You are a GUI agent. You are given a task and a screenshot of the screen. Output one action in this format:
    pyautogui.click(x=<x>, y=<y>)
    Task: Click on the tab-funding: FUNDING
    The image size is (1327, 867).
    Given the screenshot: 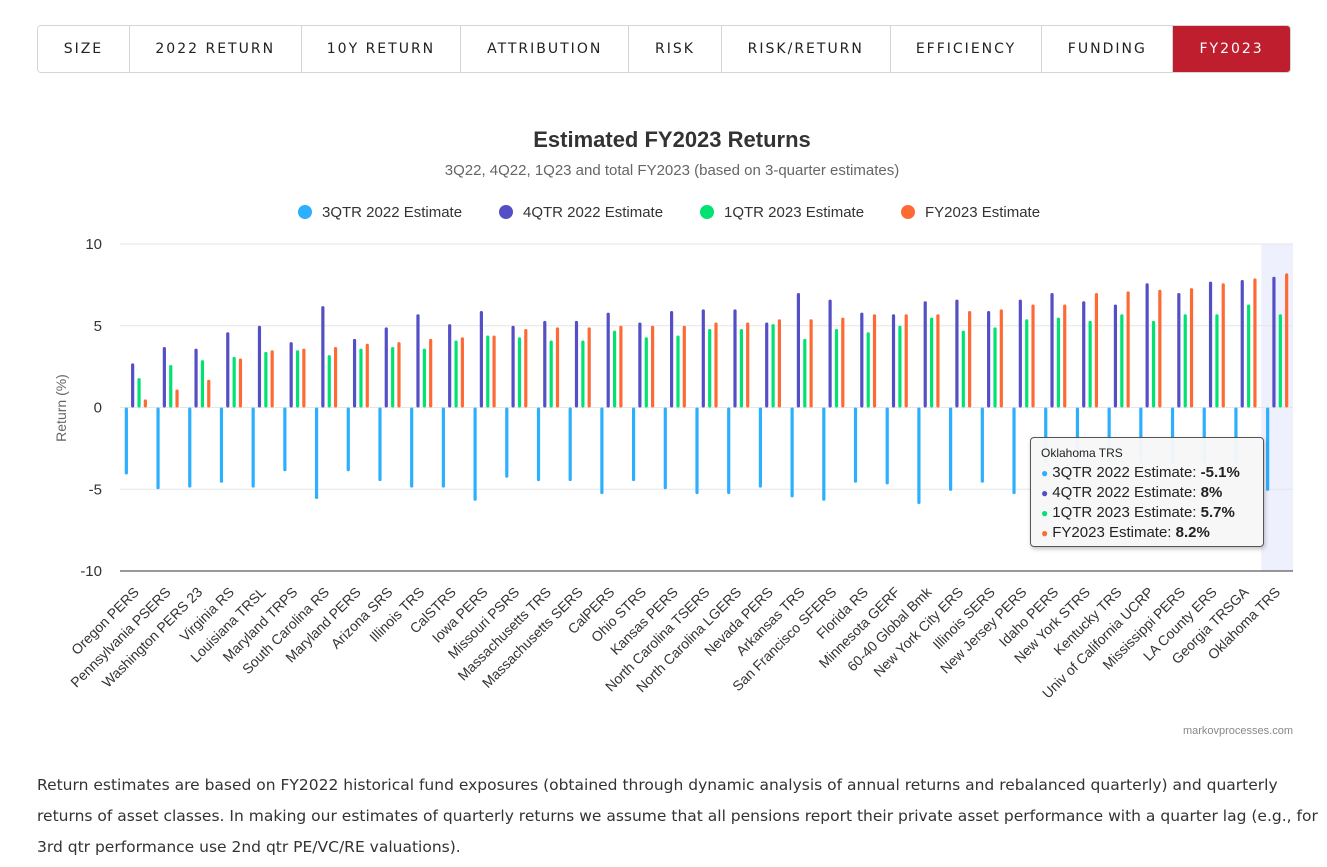 What is the action you would take?
    pyautogui.click(x=1108, y=49)
    